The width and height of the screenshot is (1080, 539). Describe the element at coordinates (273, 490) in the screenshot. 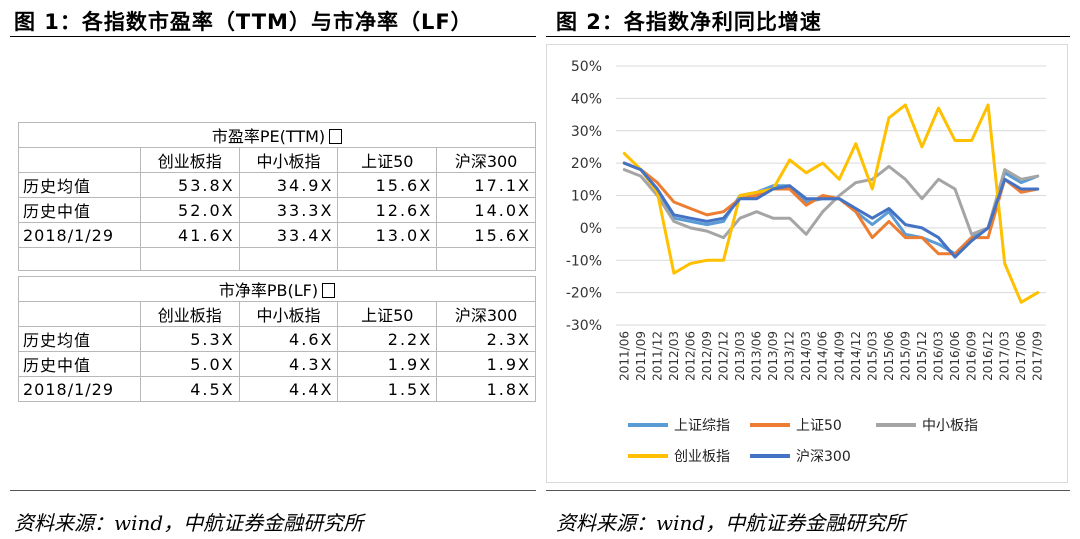

I see `figure1-source-rule` at that location.